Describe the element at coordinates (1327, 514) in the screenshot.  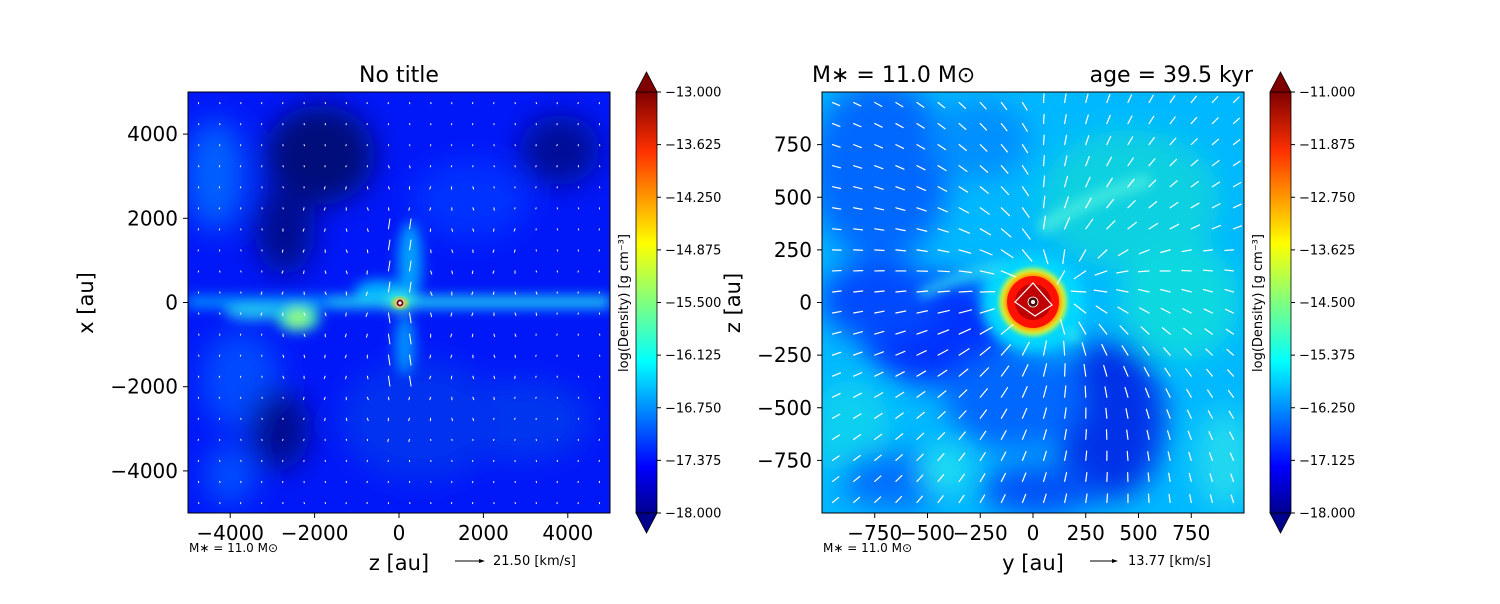
I see `right-colorbar-tick-label: −18.000` at that location.